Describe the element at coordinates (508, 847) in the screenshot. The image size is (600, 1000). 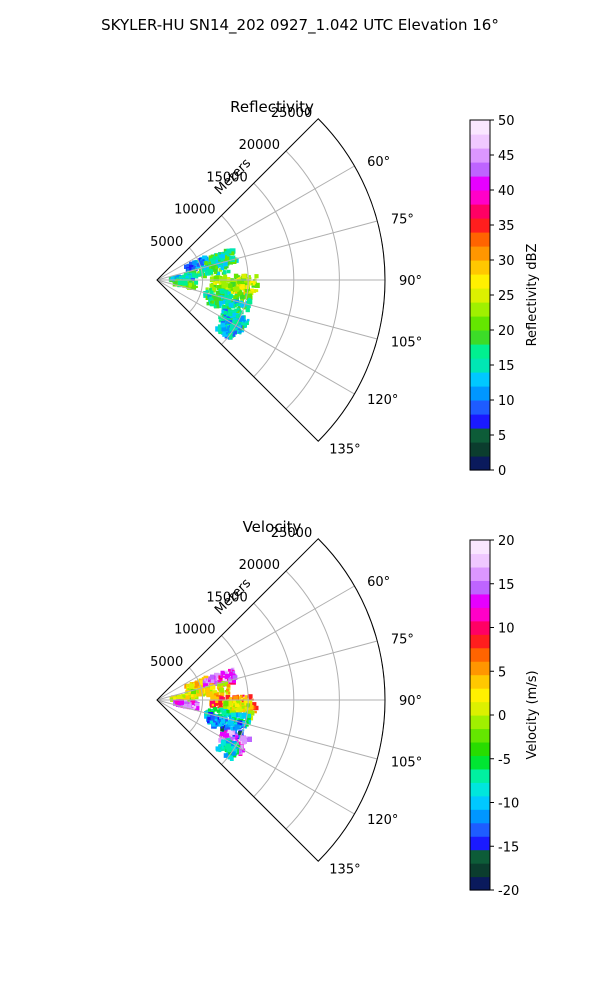
I see `colorbar-tick-label: -15` at that location.